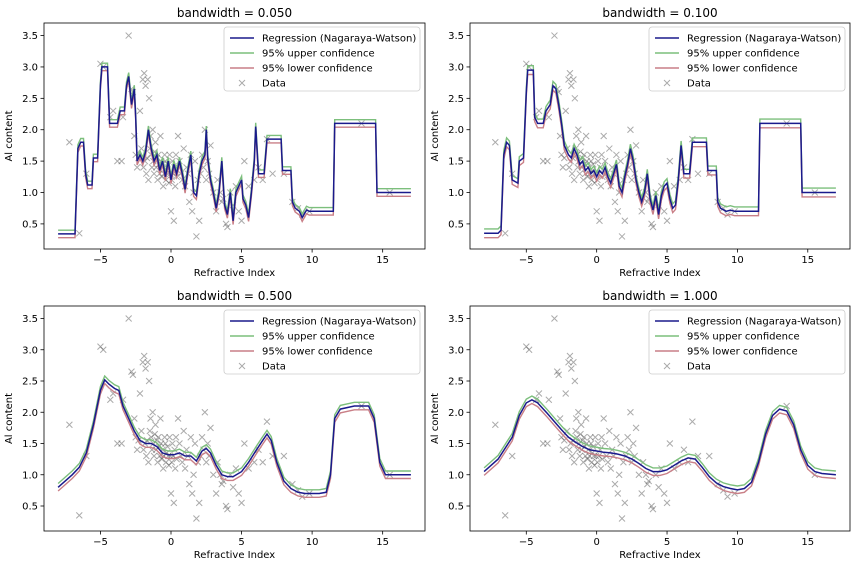 The height and width of the screenshot is (572, 856). Describe the element at coordinates (526, 260) in the screenshot. I see `x-tick-label: −5` at that location.